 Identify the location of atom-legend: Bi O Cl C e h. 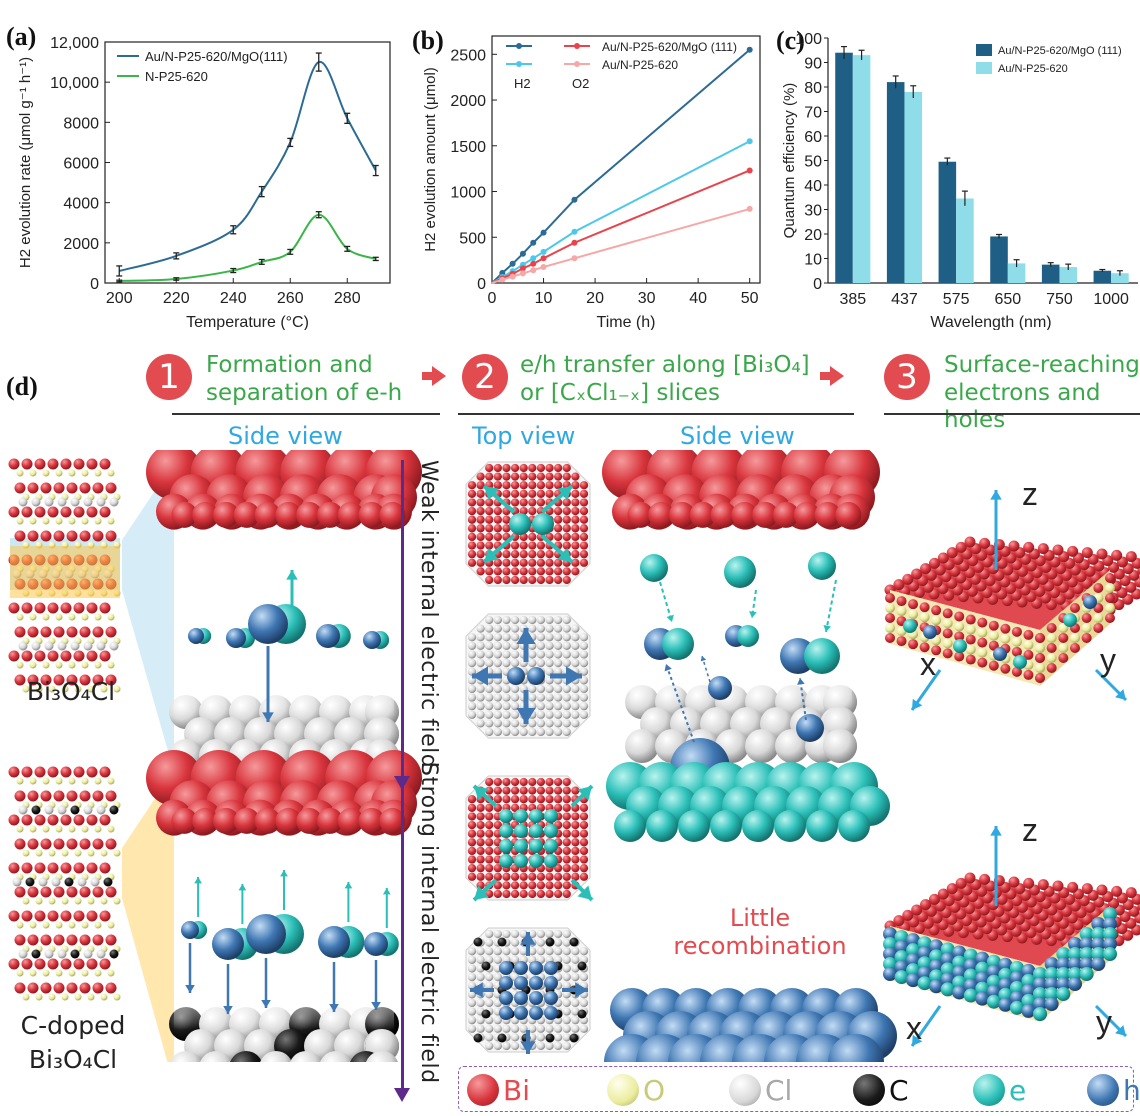
(799, 1089).